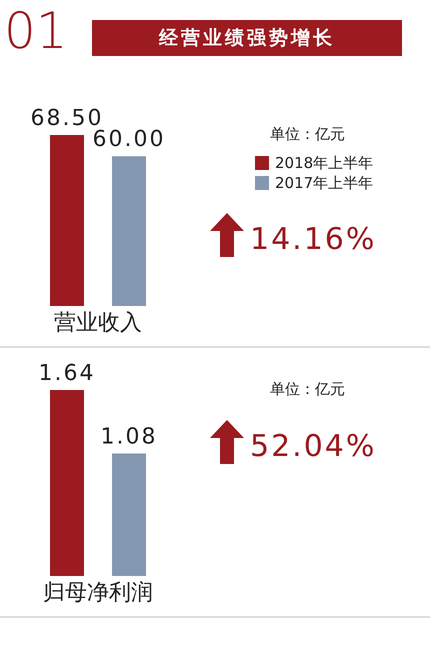  I want to click on x-tick-label: 归母净利润, so click(98, 593).